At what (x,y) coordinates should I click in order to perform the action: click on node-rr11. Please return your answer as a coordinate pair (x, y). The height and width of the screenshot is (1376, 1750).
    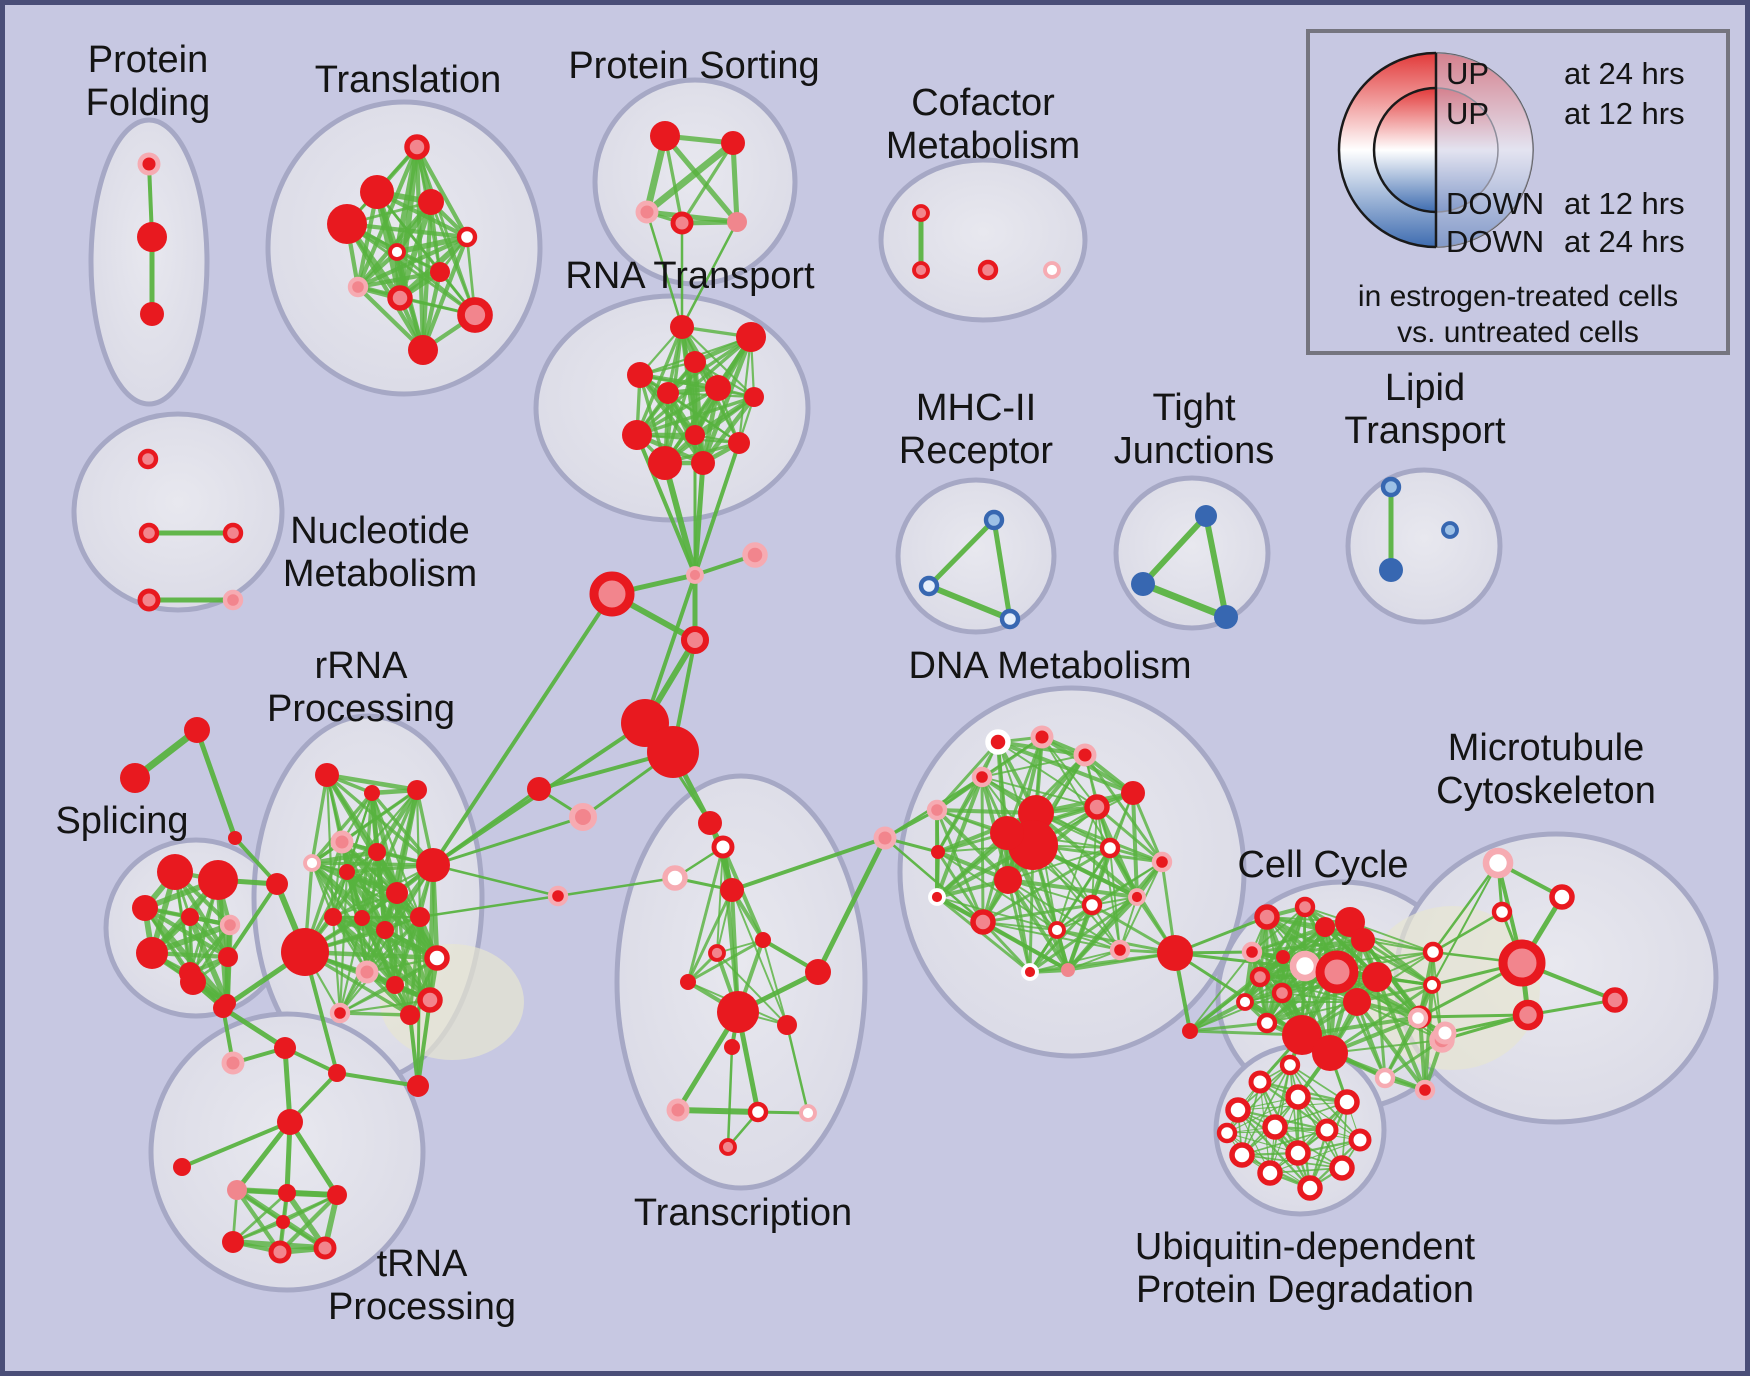
    Looking at the image, I should click on (362, 918).